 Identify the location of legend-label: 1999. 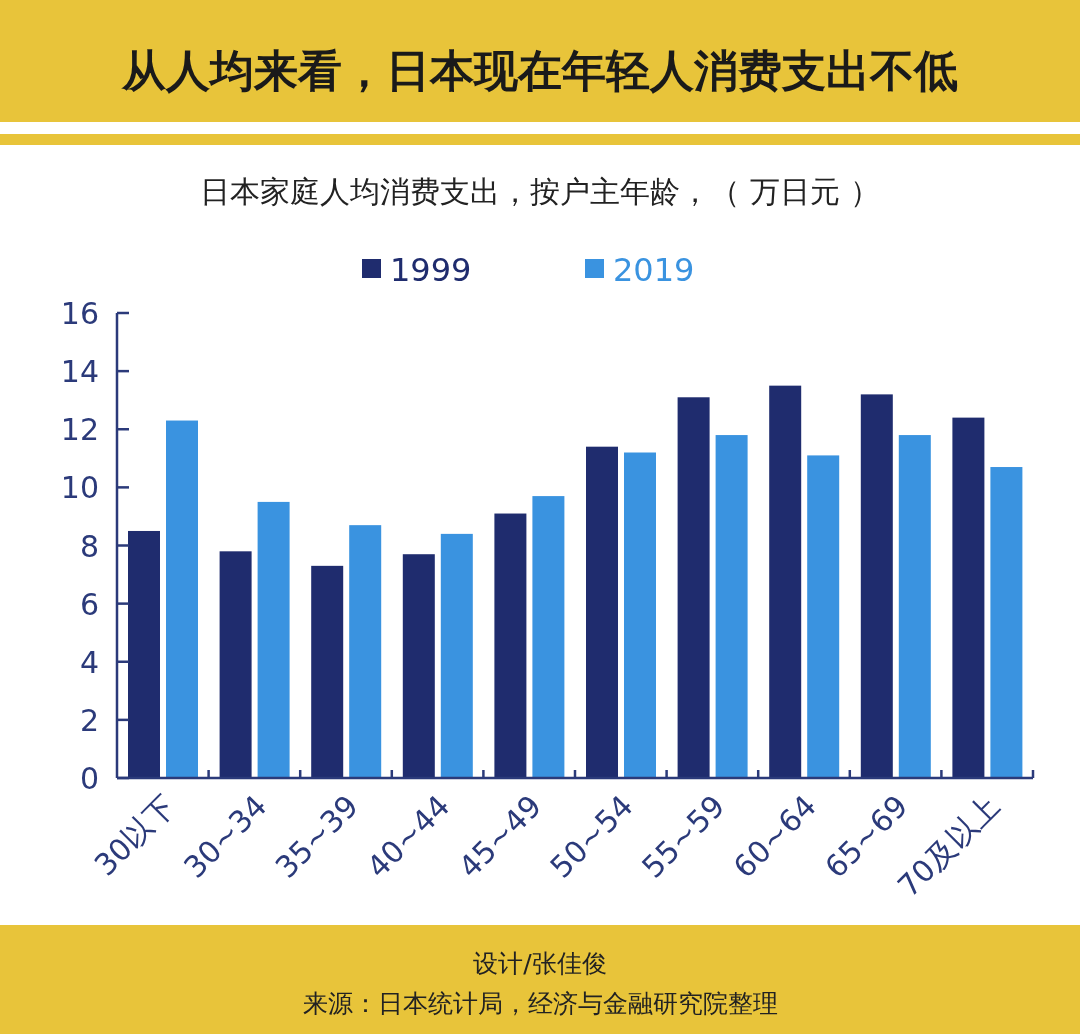
(431, 270).